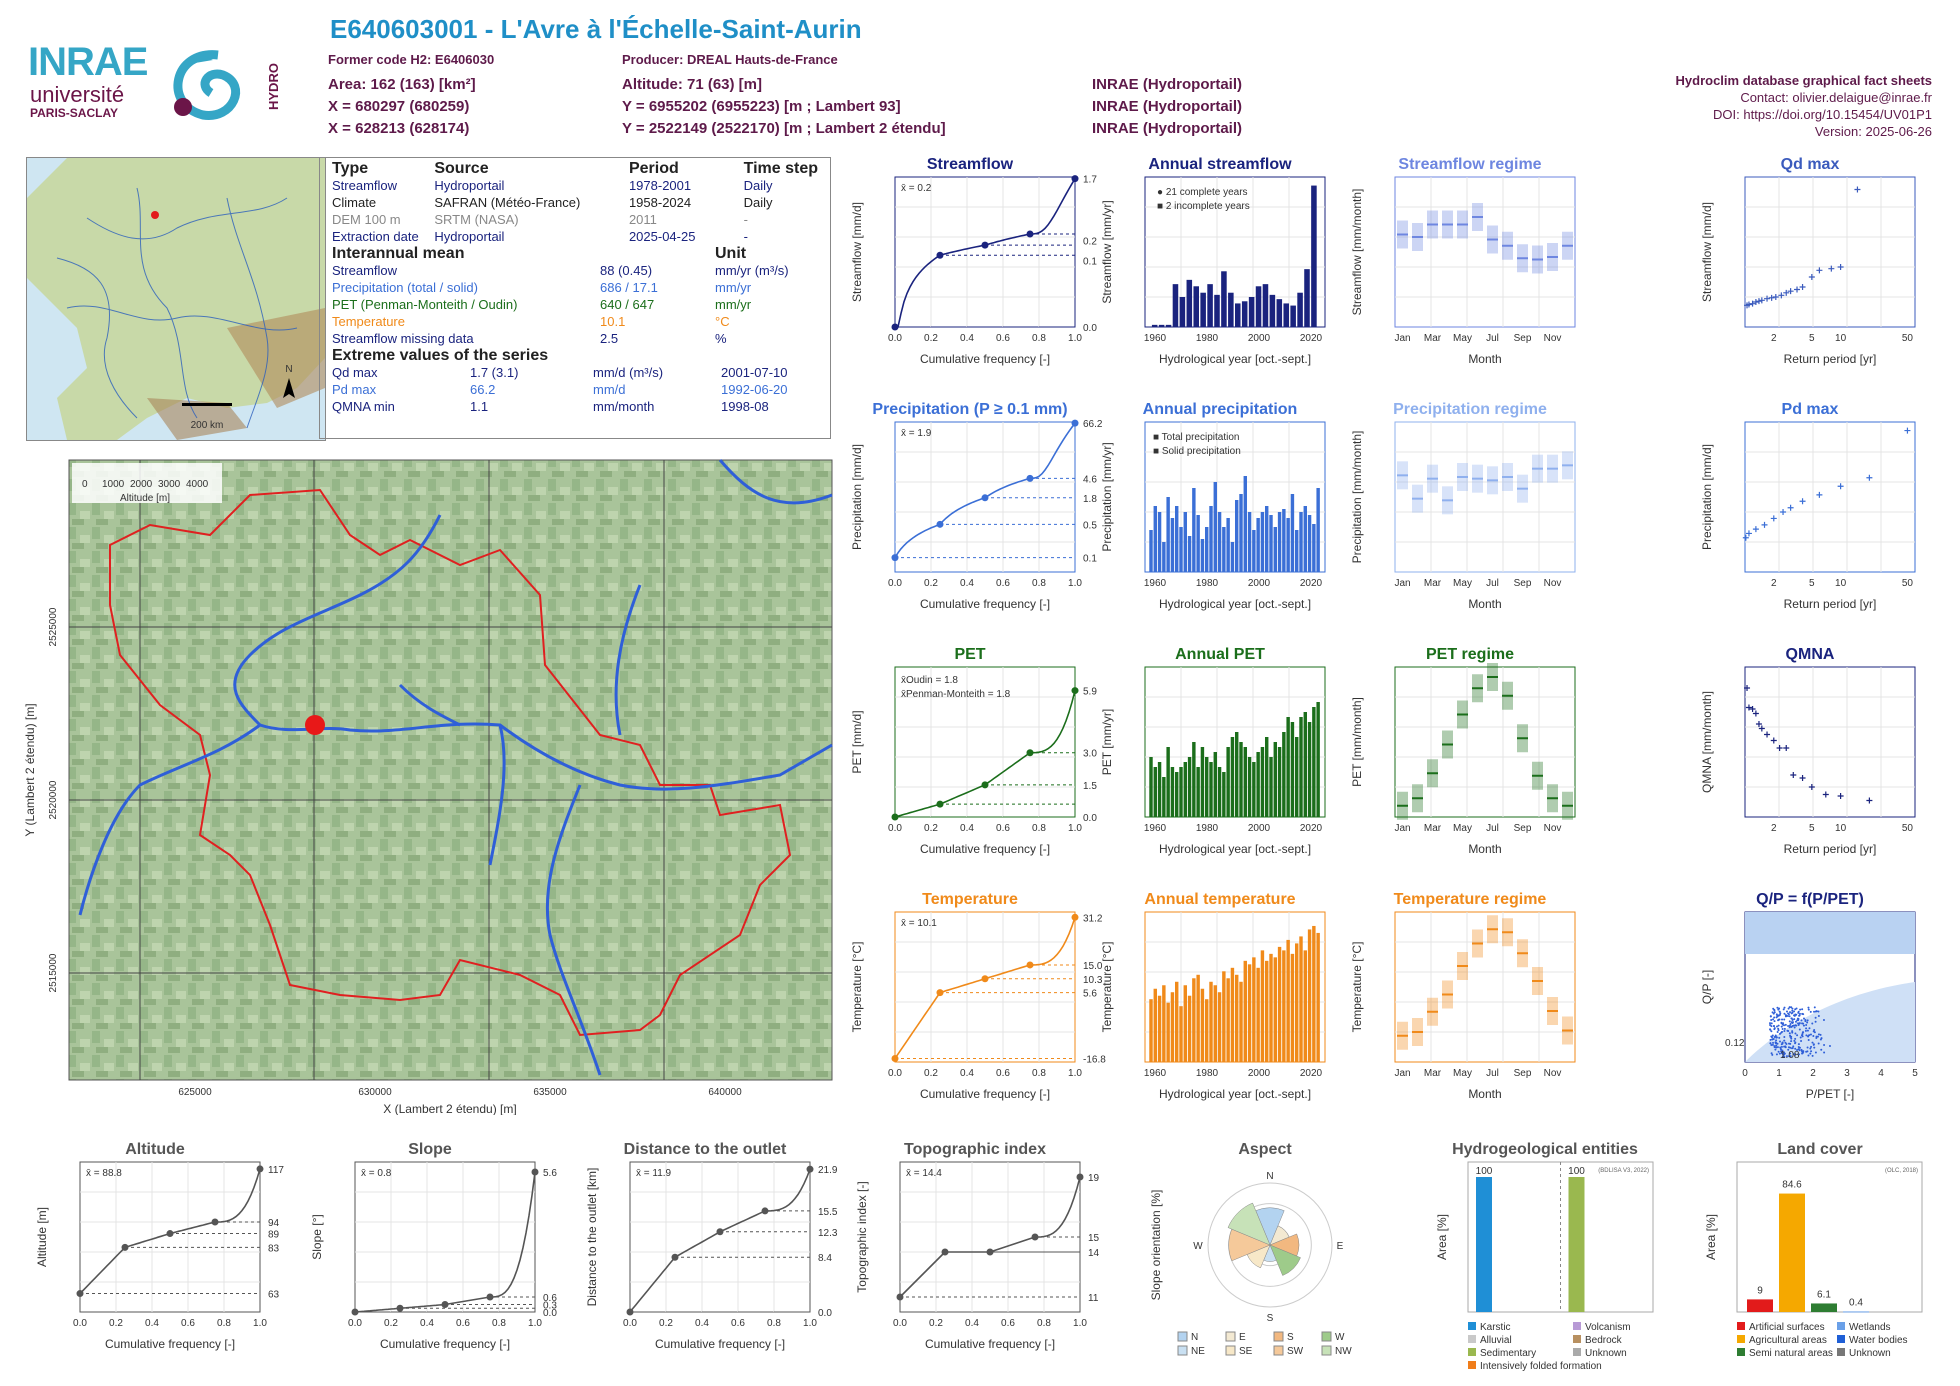 The image size is (1960, 1386). Describe the element at coordinates (560, 406) in the screenshot. I see `table-row: QMNA min 1.1 mm/month 1998-08` at that location.